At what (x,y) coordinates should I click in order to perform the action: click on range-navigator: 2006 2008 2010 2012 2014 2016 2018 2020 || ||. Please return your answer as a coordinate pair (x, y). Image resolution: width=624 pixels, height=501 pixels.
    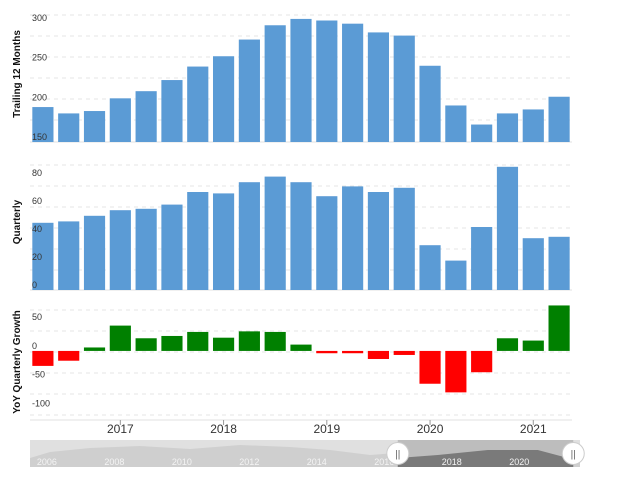
    Looking at the image, I should click on (307, 453).